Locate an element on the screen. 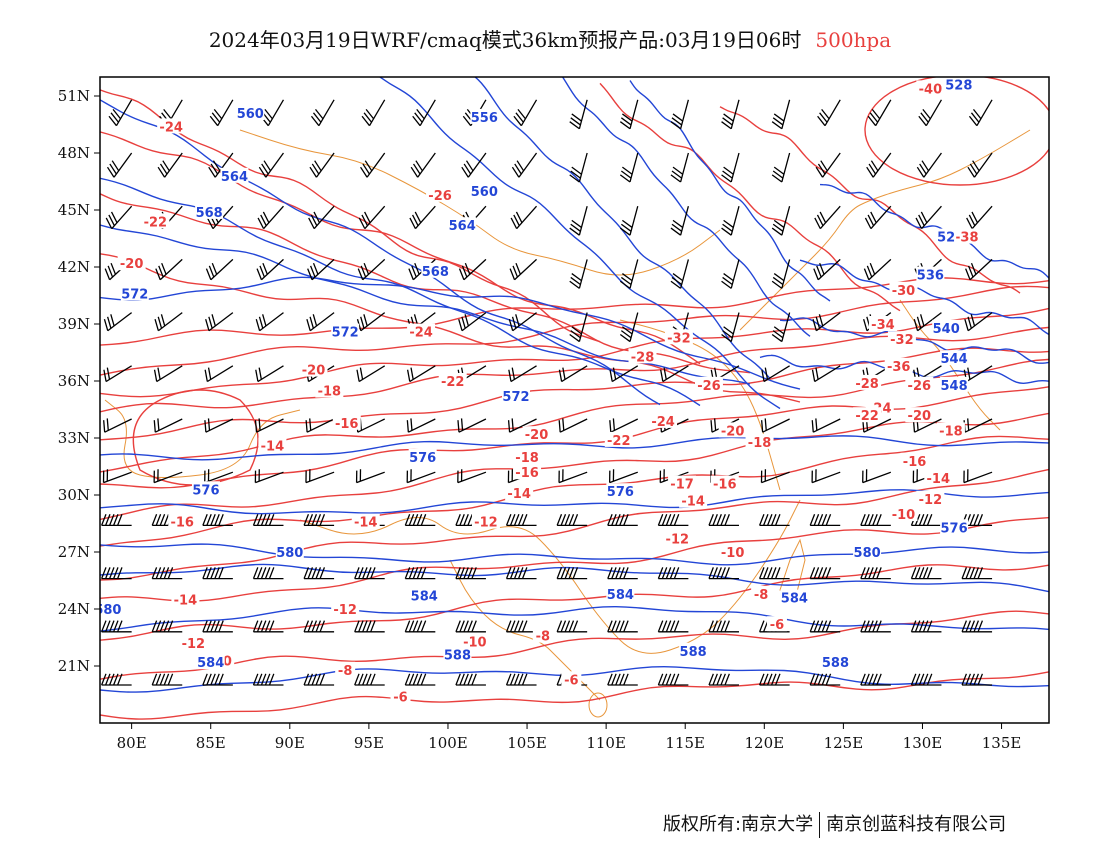 The image size is (1100, 850). temperature-label: -14 is located at coordinates (519, 494).